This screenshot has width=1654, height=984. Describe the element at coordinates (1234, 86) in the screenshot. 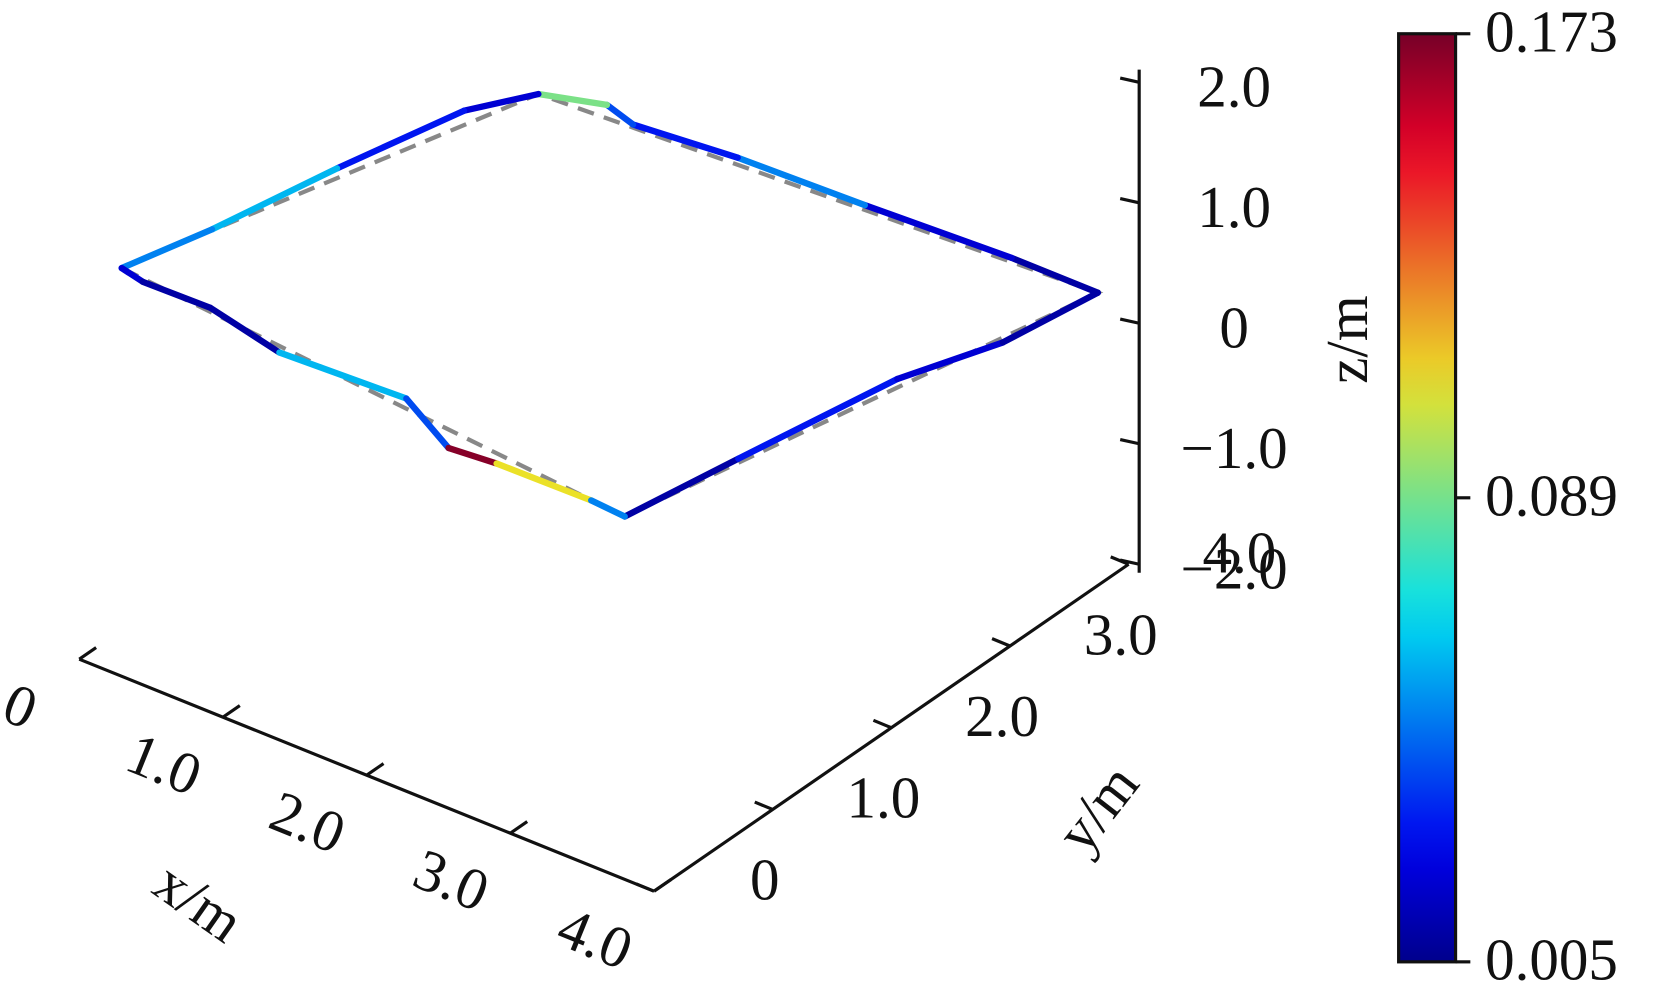

I see `z-tick-label: 2.0` at that location.